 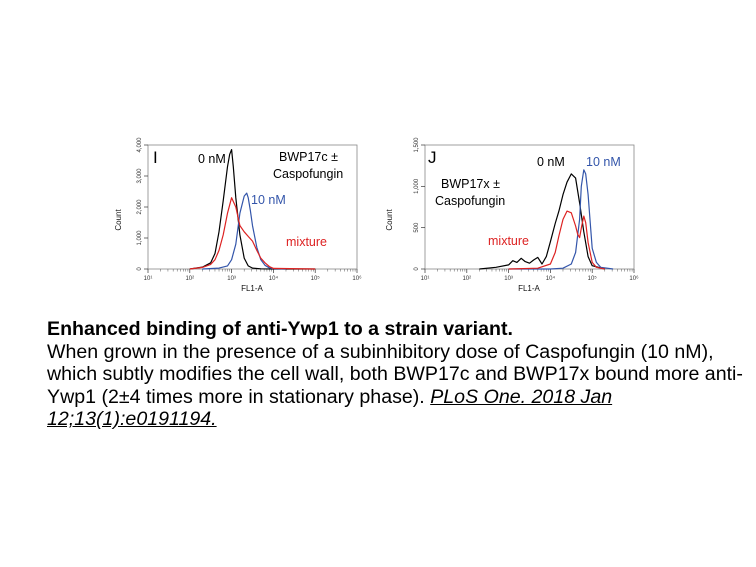 What do you see at coordinates (417, 145) in the screenshot?
I see `y-tick-label: 1,500` at bounding box center [417, 145].